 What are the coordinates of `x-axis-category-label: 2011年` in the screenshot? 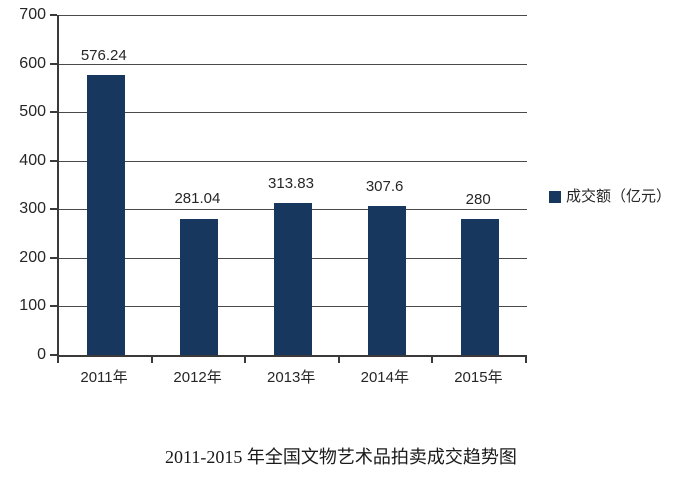 It's located at (104, 377).